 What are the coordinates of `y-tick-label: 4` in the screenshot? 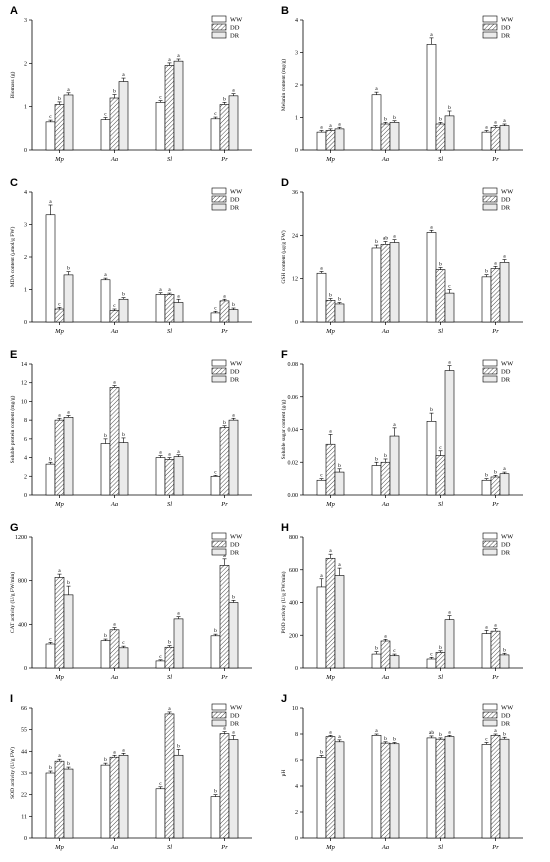 It's located at (25, 459).